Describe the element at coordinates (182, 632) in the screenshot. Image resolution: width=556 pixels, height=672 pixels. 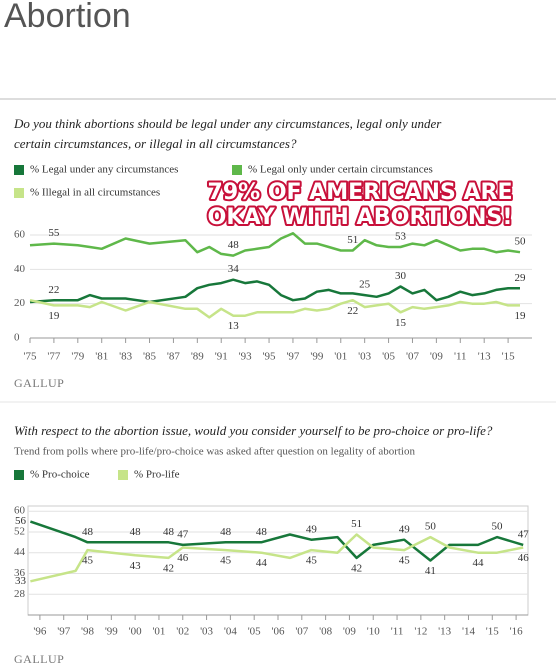
I see `x-tick-label: '02` at that location.